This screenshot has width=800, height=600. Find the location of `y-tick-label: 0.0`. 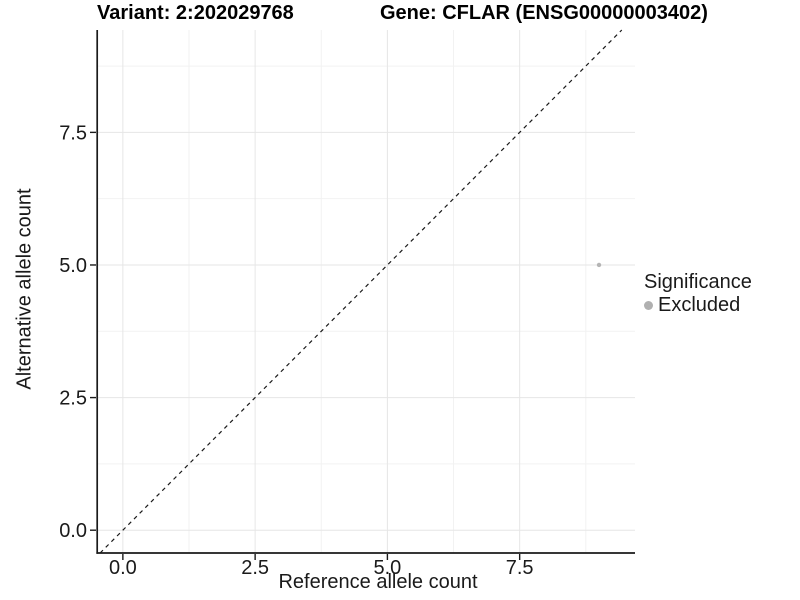

y-tick-label: 0.0 is located at coordinates (73, 531).